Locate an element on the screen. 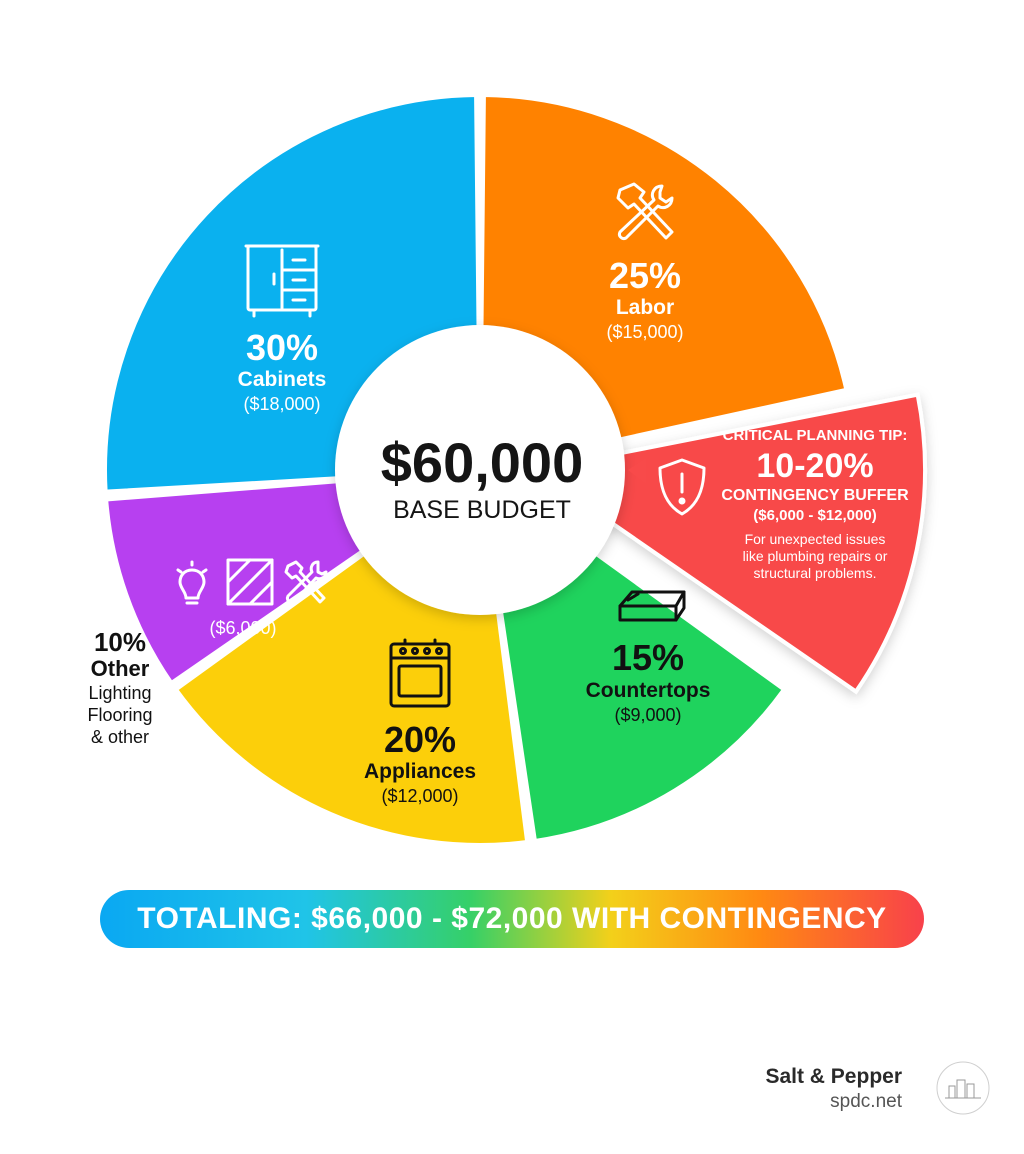  contingency-note-3: structural problems. is located at coordinates (815, 573).